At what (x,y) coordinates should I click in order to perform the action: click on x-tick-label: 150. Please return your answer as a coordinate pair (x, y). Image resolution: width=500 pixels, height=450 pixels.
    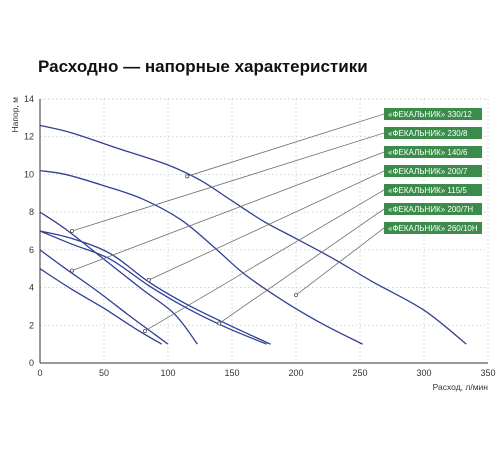
    Looking at the image, I should click on (231, 373).